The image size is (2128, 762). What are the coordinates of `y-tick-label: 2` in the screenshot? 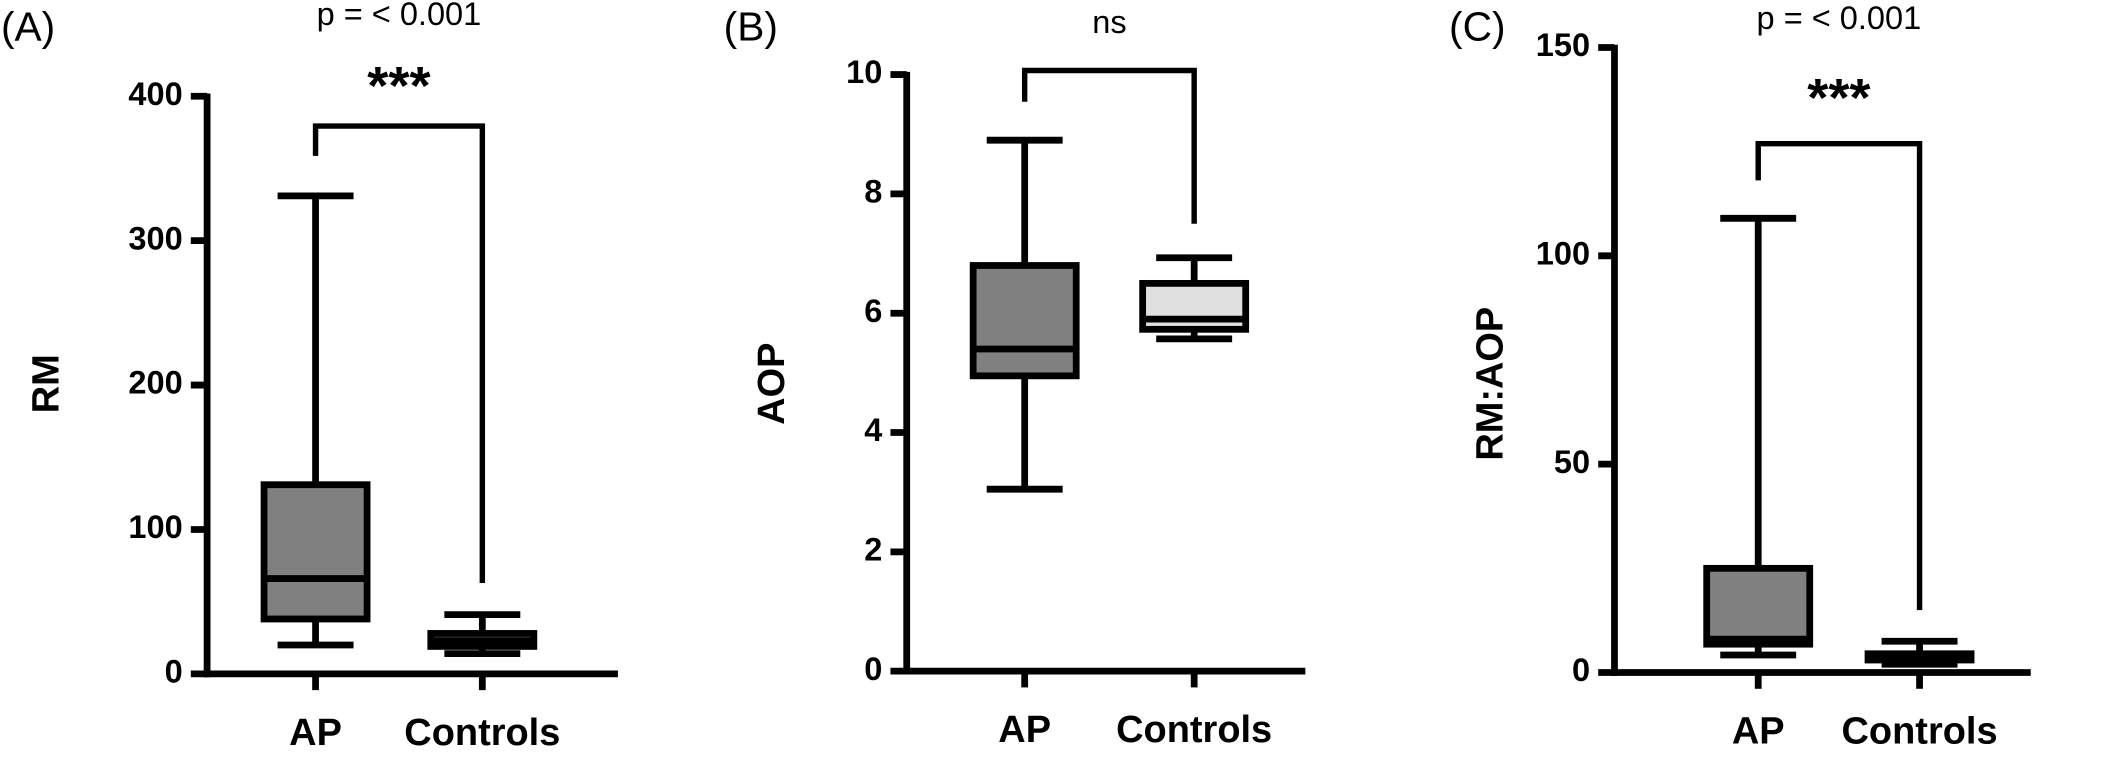 It's located at (873, 549).